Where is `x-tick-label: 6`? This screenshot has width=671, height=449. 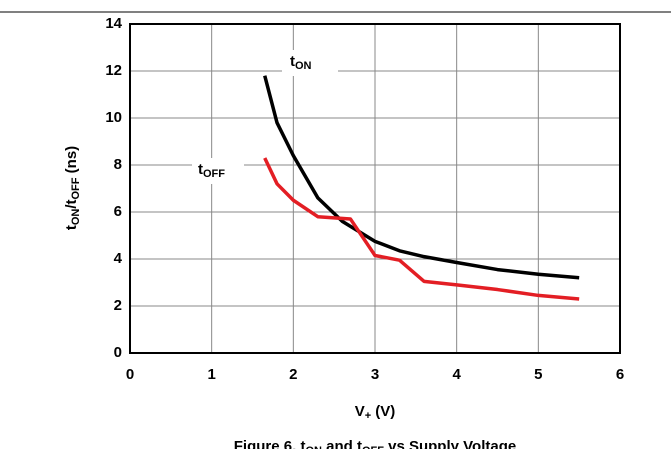 x-tick-label: 6 is located at coordinates (620, 374).